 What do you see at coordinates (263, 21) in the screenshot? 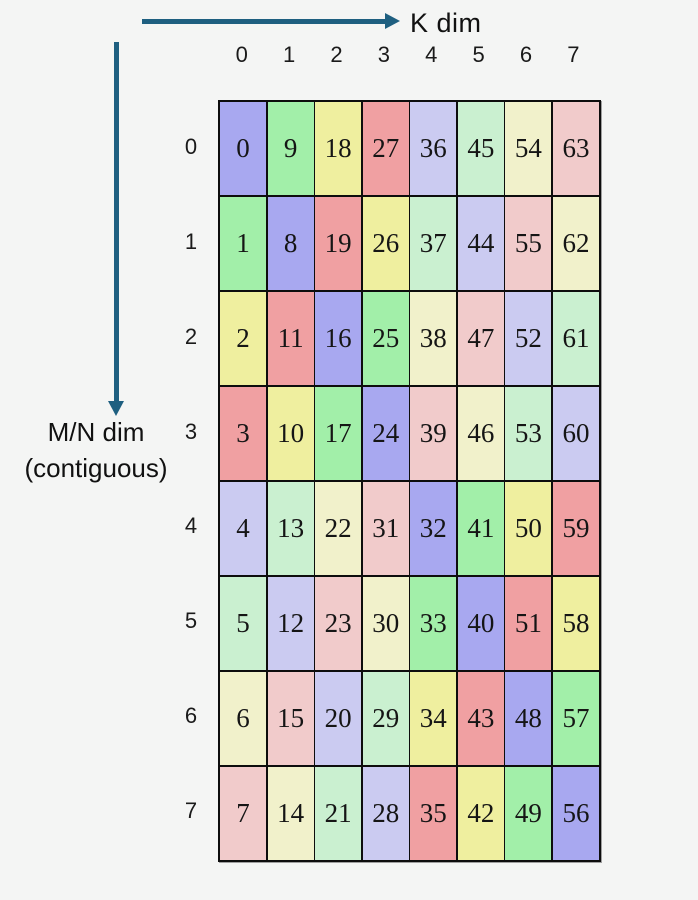
I see `k-dim-arrow-line` at bounding box center [263, 21].